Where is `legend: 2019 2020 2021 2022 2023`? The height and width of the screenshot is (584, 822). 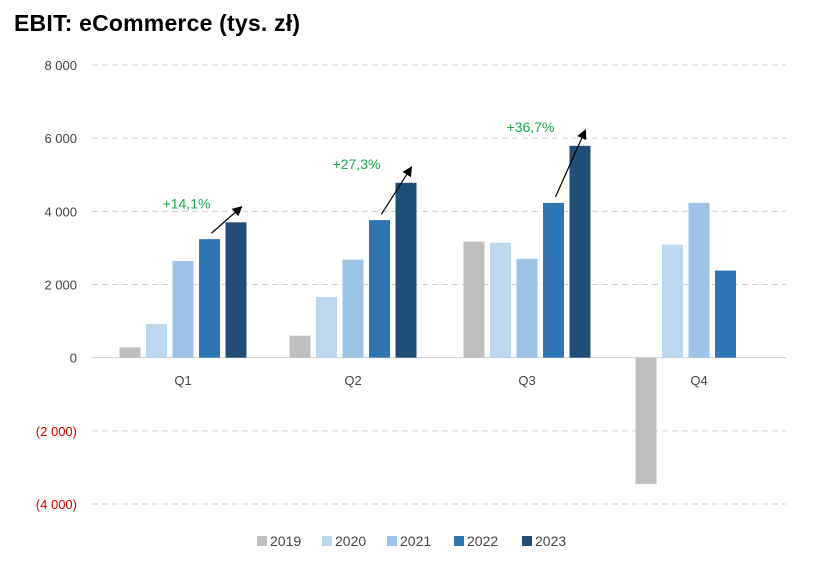 legend: 2019 2020 2021 2022 2023 is located at coordinates (411, 541).